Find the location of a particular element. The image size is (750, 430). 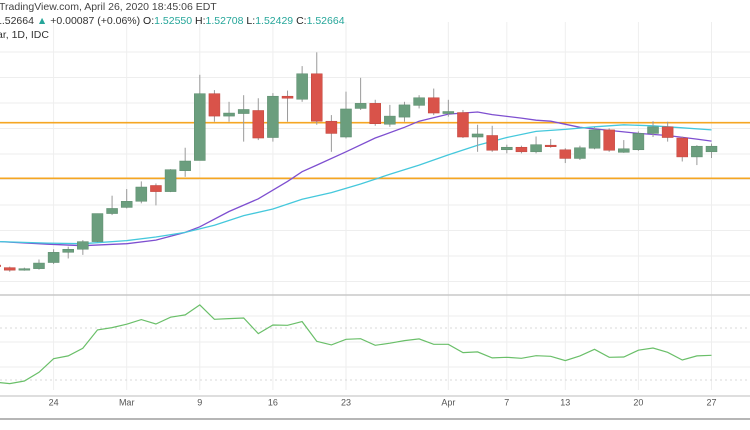

x-axis-tick-label: 20 is located at coordinates (638, 402).